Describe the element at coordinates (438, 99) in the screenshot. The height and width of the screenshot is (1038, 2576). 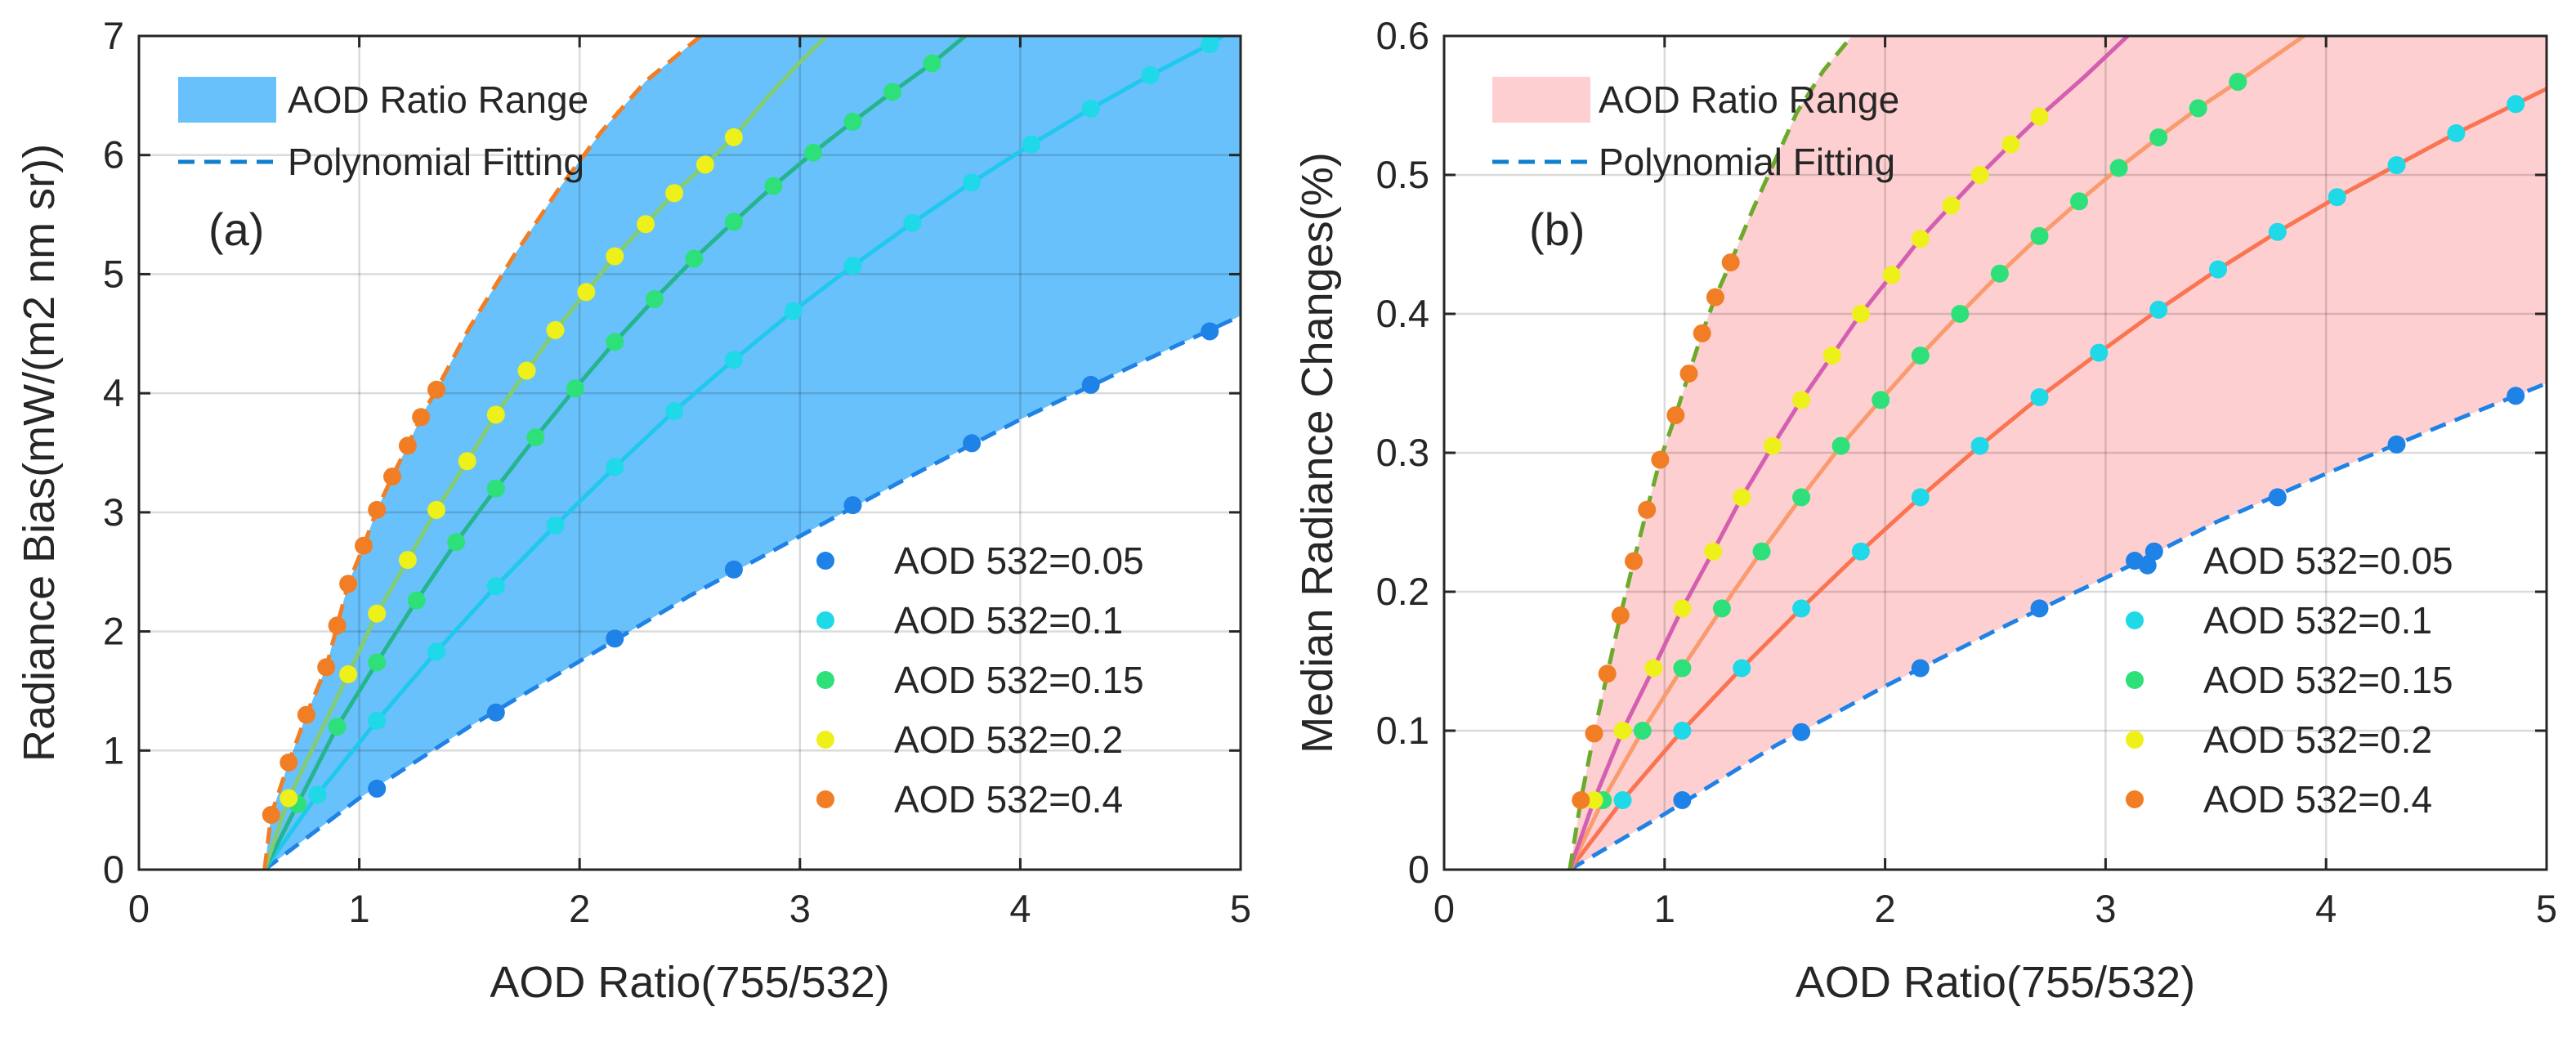
I see `legend-band-label-a: AOD Ratio Range` at that location.